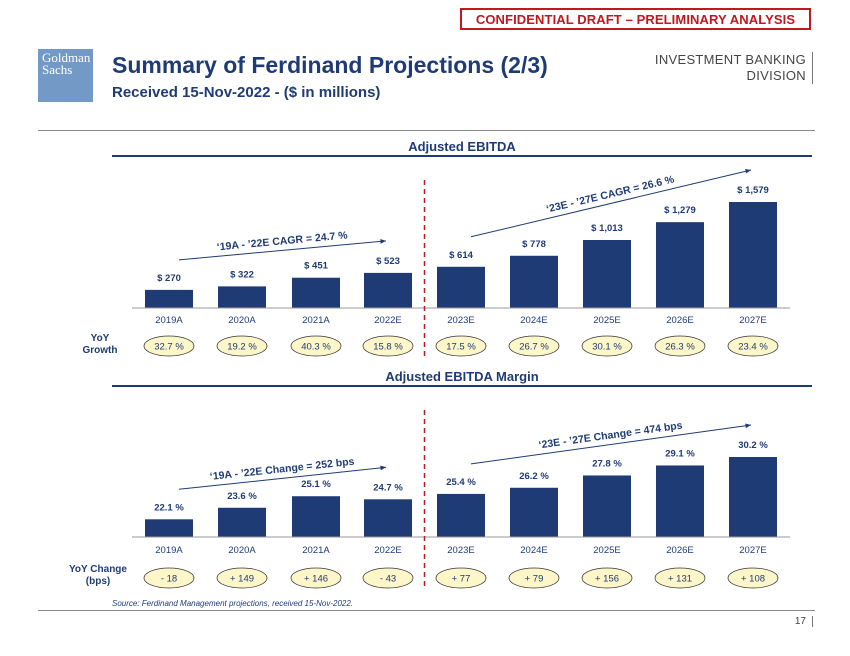  What do you see at coordinates (387, 320) in the screenshot?
I see `chart1-category-label-2022E: 2022E` at bounding box center [387, 320].